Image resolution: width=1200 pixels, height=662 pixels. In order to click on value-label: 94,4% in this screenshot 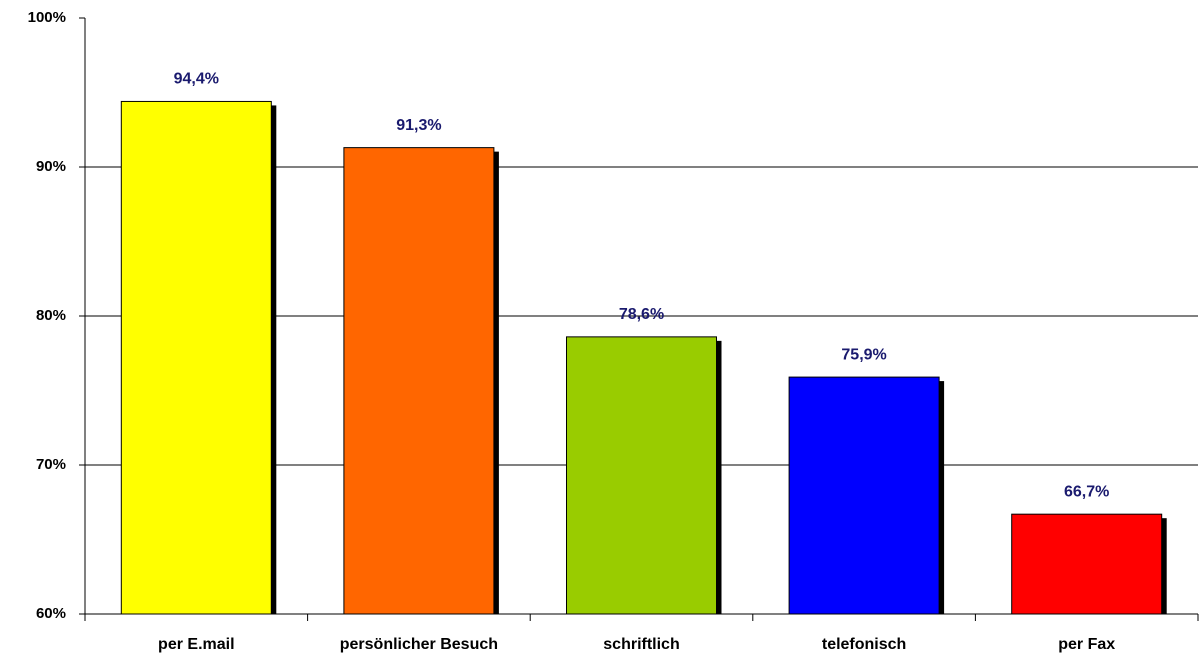, I will do `click(196, 79)`.